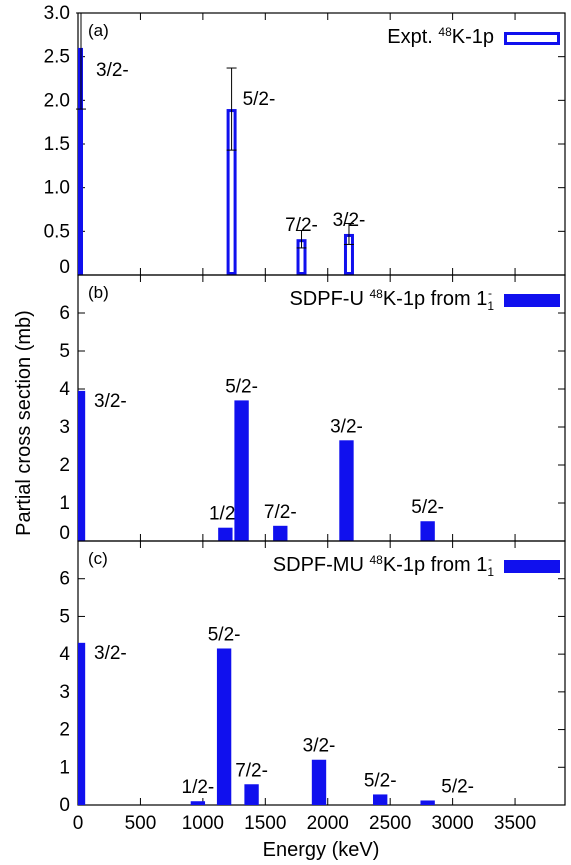  Describe the element at coordinates (57, 100) in the screenshot. I see `y-tick-label: 2.0` at that location.